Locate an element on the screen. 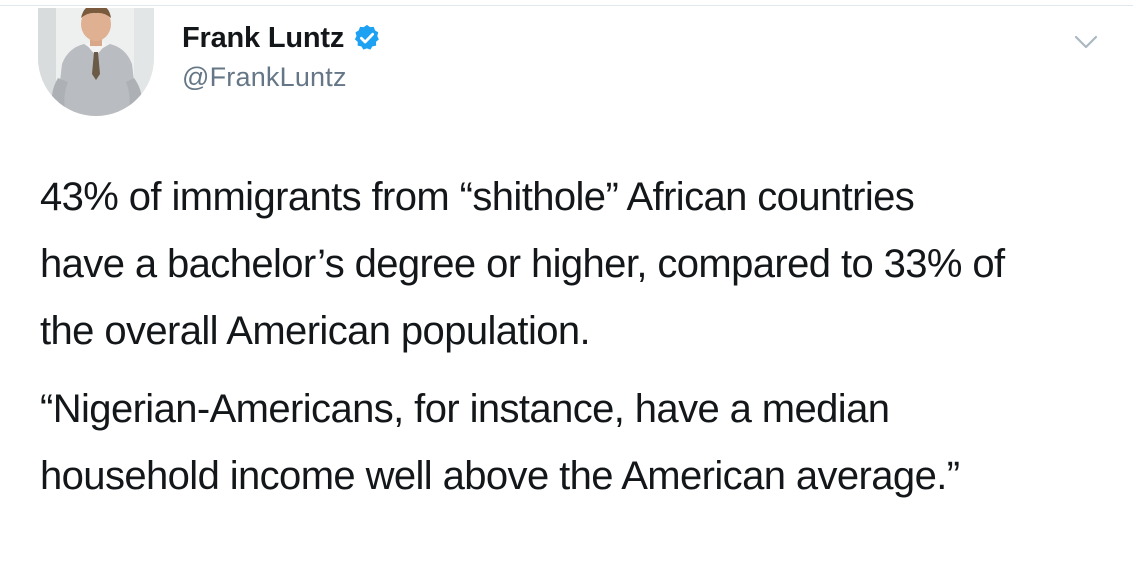  avatar-photo-icon is located at coordinates (96, 62).